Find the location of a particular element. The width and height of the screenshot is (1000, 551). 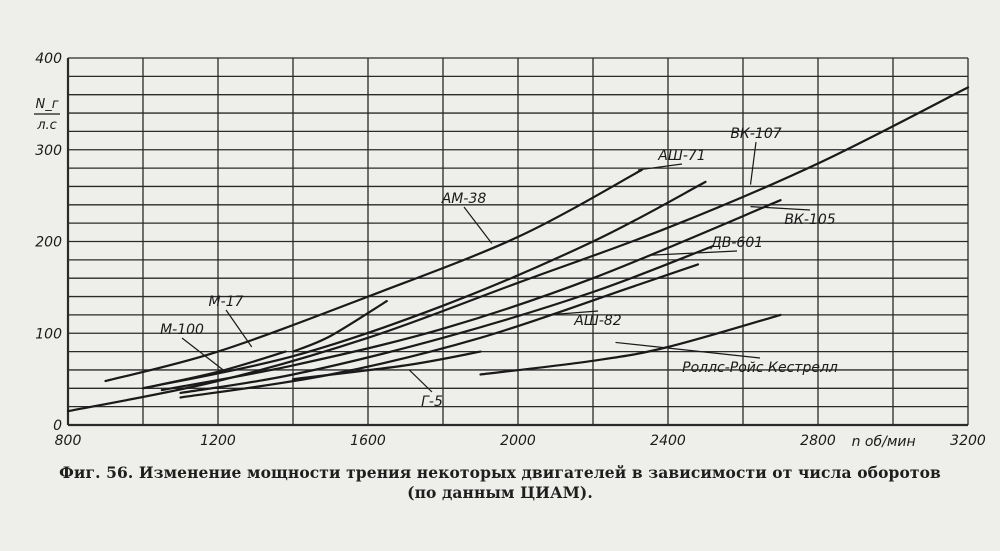

series-line-м-17 is located at coordinates (339, 326).